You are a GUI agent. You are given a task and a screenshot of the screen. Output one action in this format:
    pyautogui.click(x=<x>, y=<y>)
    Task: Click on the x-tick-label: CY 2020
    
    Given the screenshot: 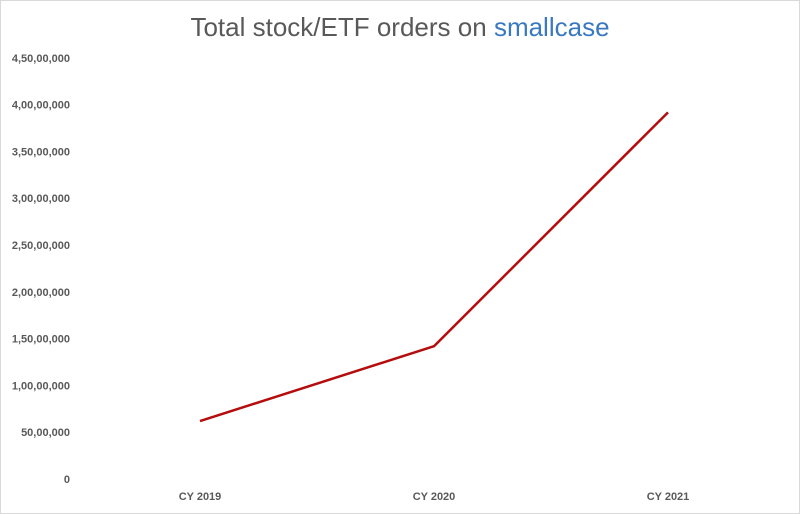 What is the action you would take?
    pyautogui.click(x=434, y=497)
    